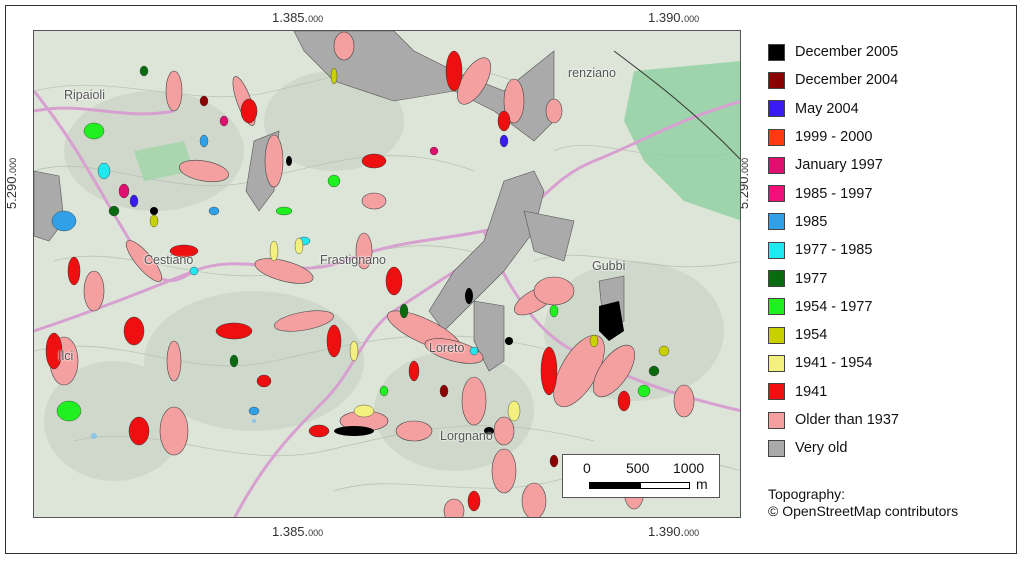 This screenshot has height=561, width=1024. What do you see at coordinates (888, 335) in the screenshot?
I see `legend-item: 1954` at bounding box center [888, 335].